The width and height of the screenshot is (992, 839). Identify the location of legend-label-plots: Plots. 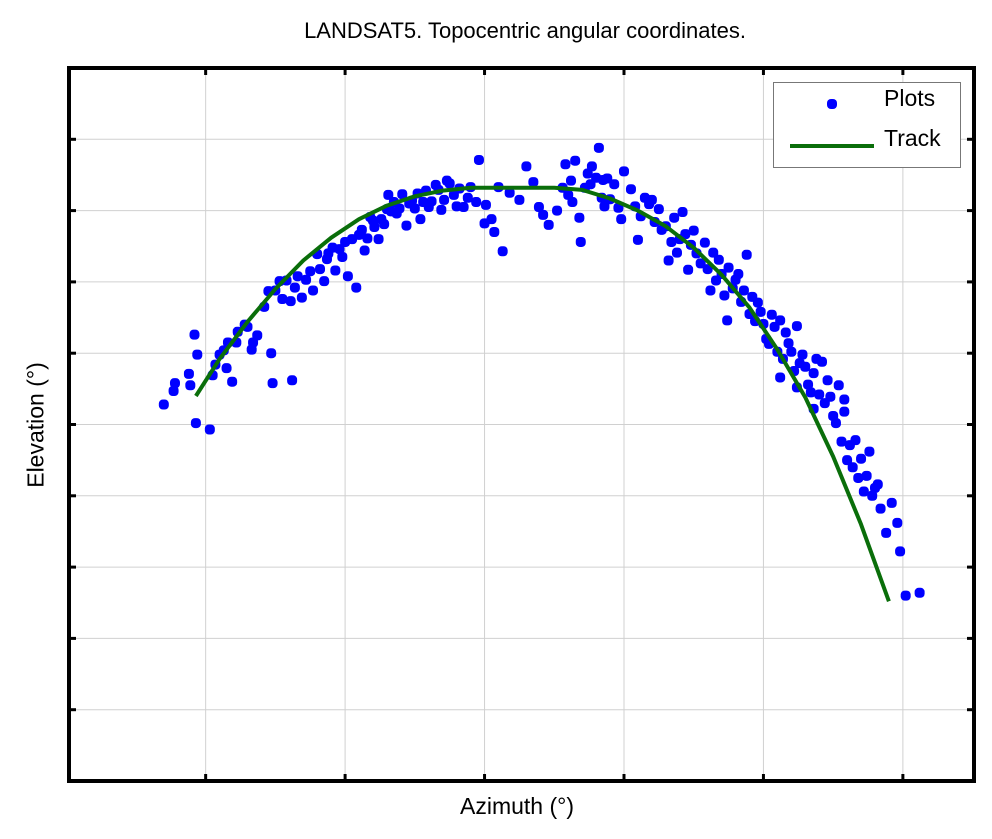
(910, 98).